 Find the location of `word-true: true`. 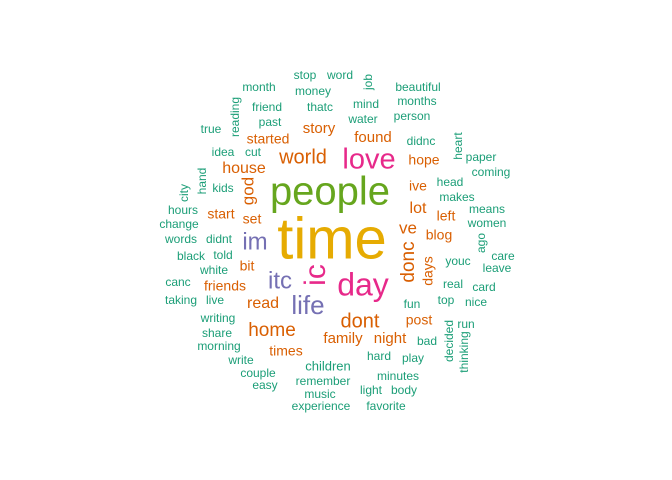

word-true: true is located at coordinates (211, 129).